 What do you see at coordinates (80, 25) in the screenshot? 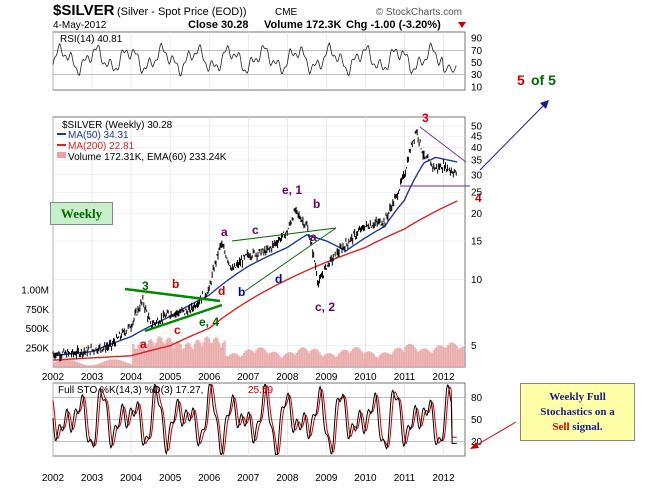
I see `chart-date: 4-May-2012` at bounding box center [80, 25].